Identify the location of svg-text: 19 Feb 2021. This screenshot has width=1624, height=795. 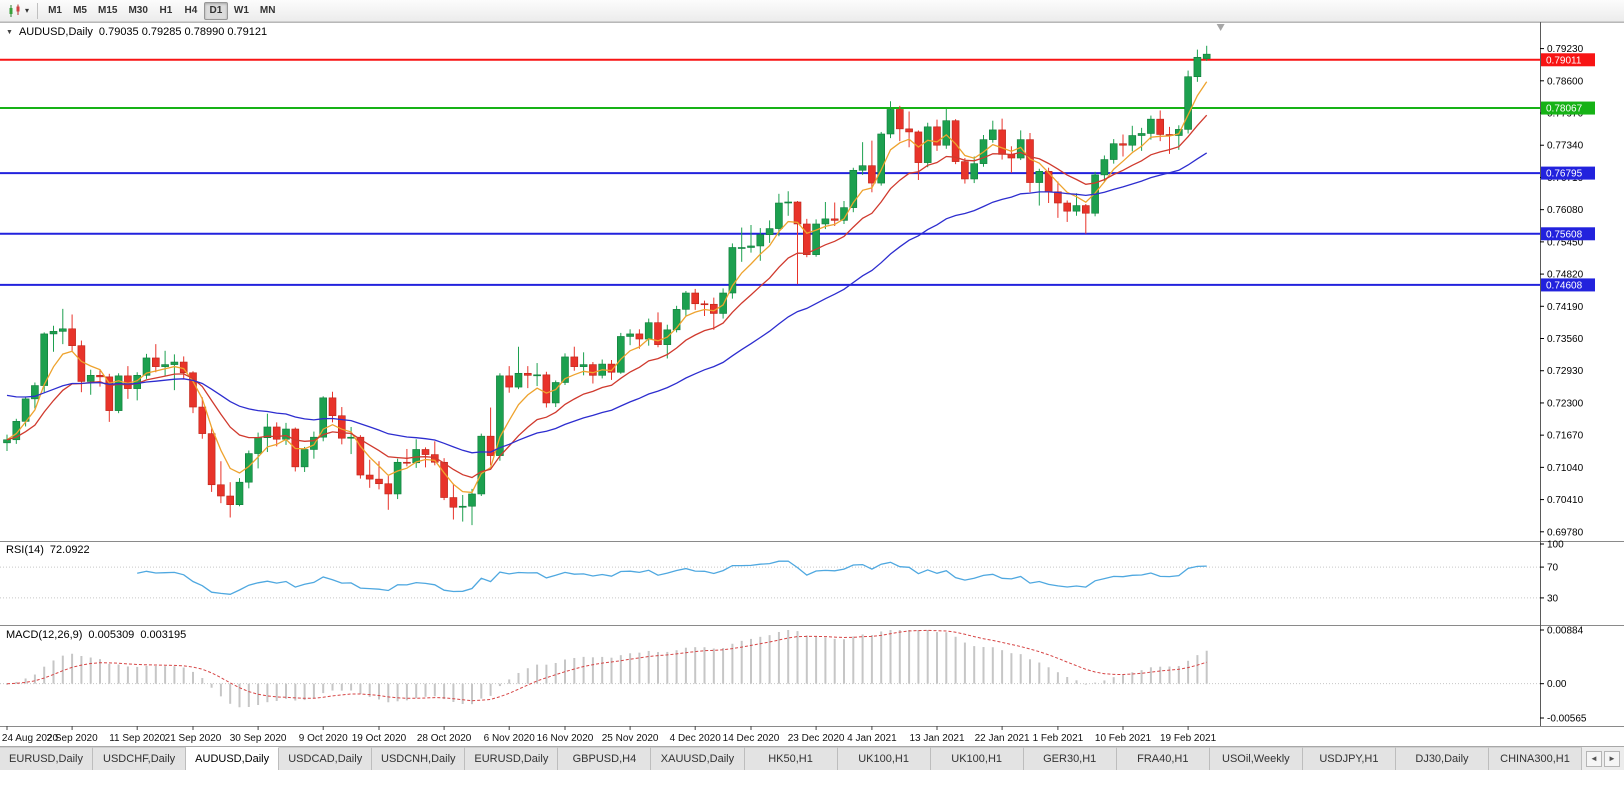
(1188, 738).